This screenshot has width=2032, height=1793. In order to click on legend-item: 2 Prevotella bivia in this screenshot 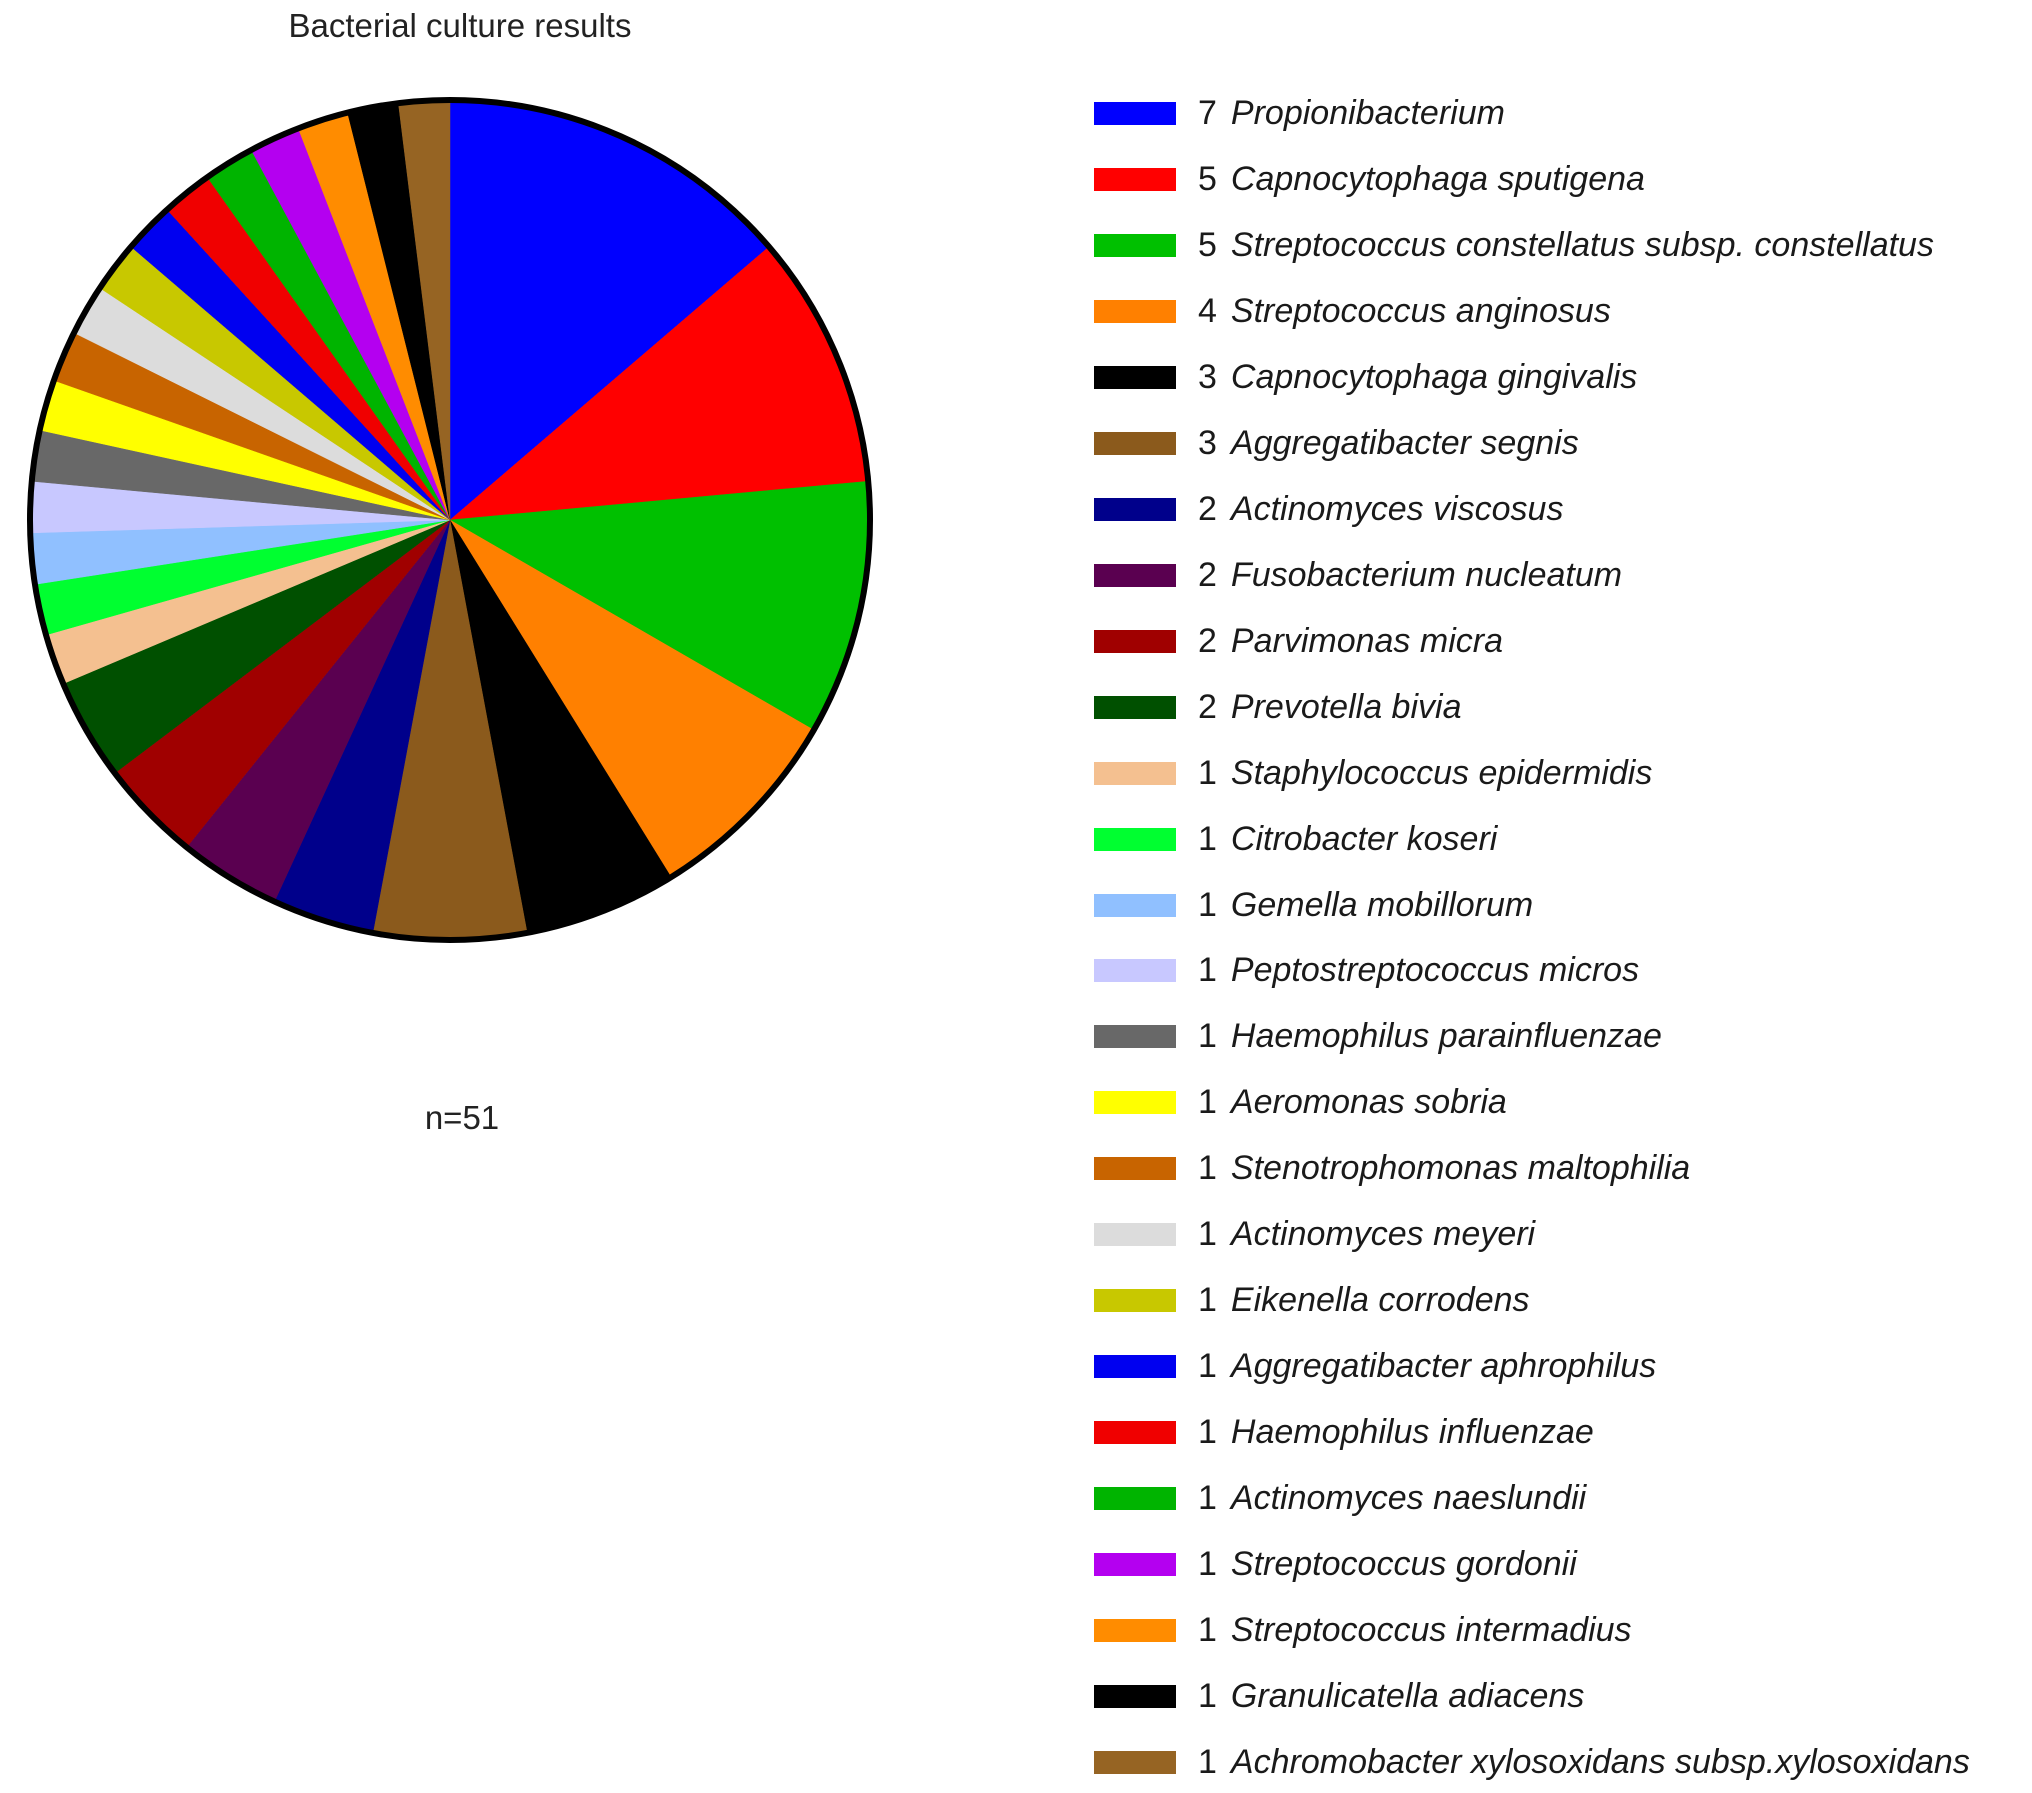, I will do `click(1559, 707)`.